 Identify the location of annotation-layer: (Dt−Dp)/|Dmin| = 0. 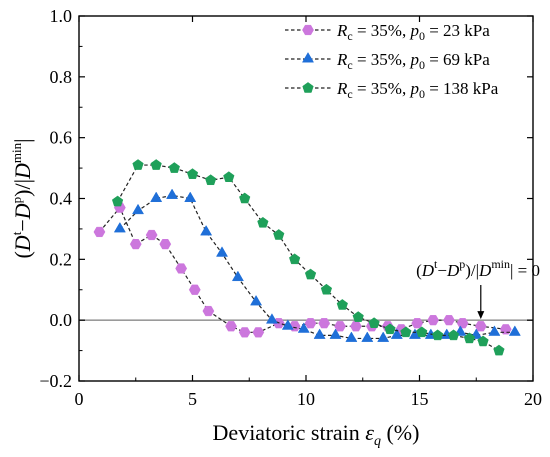
(478, 288).